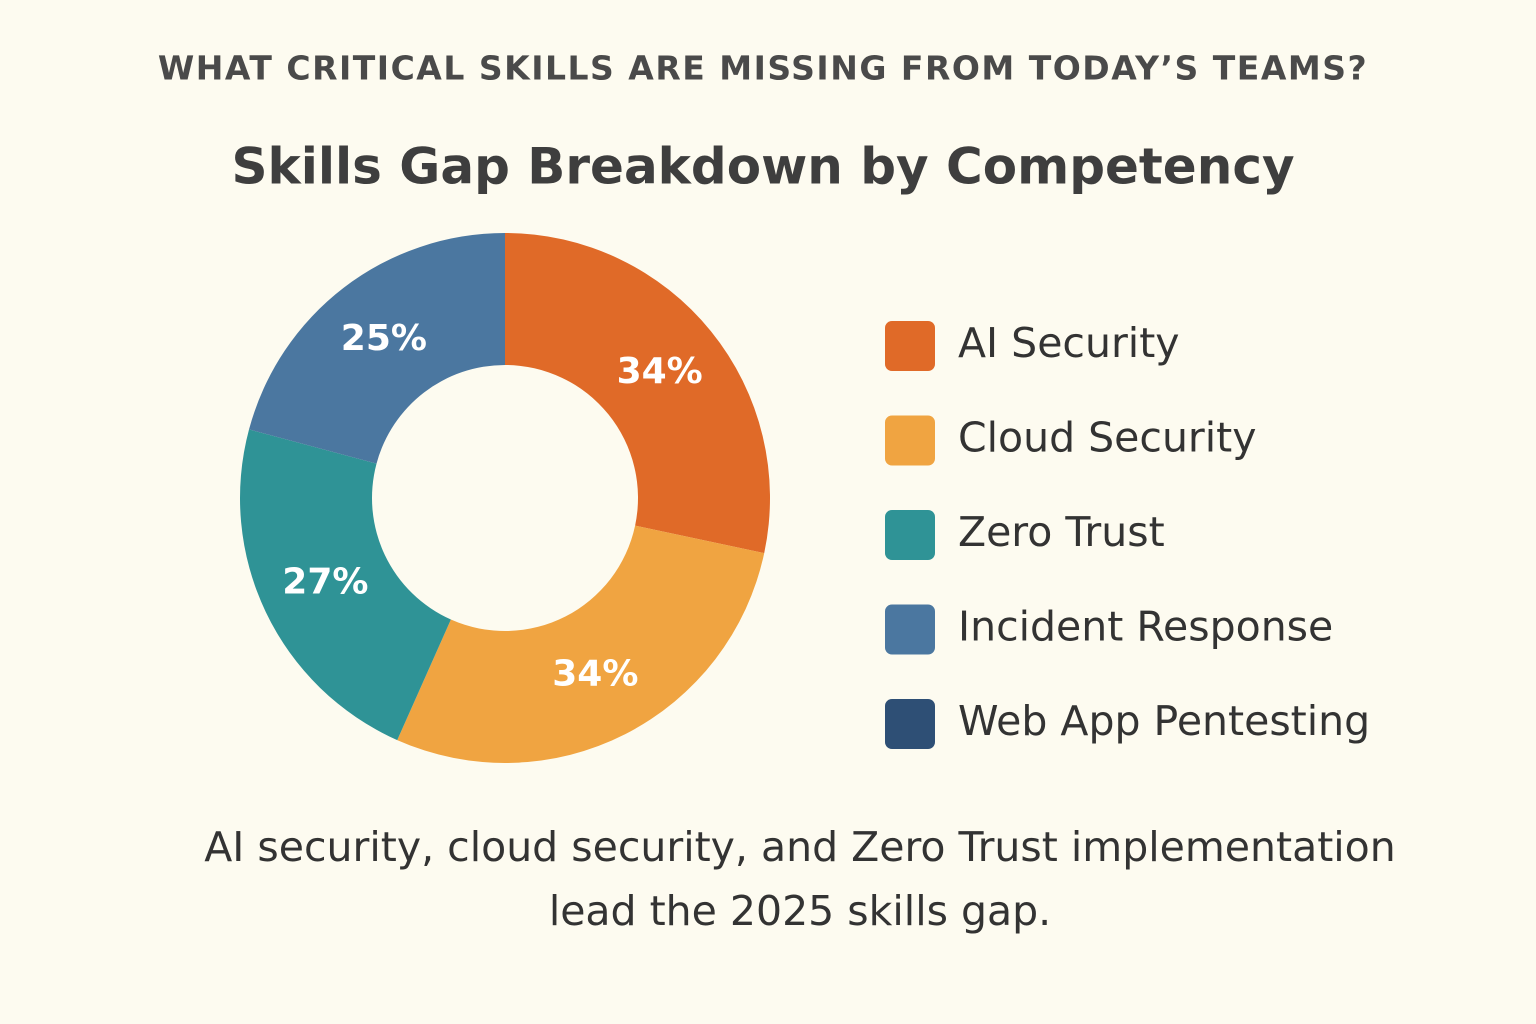 This screenshot has width=1536, height=1024. What do you see at coordinates (1164, 721) in the screenshot?
I see `legend-label: Web App Pentesting` at bounding box center [1164, 721].